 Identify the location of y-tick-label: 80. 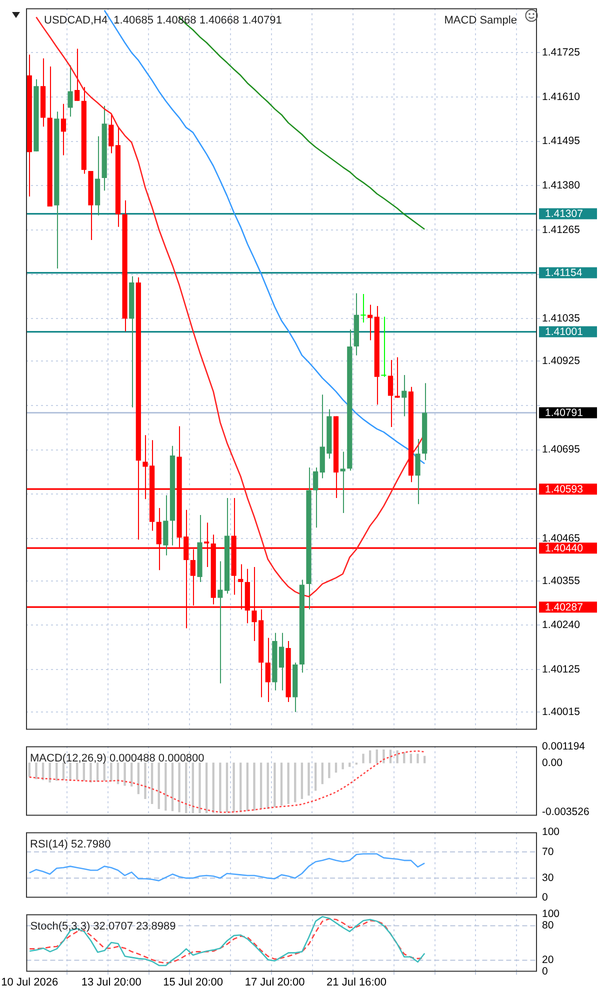
(548, 926).